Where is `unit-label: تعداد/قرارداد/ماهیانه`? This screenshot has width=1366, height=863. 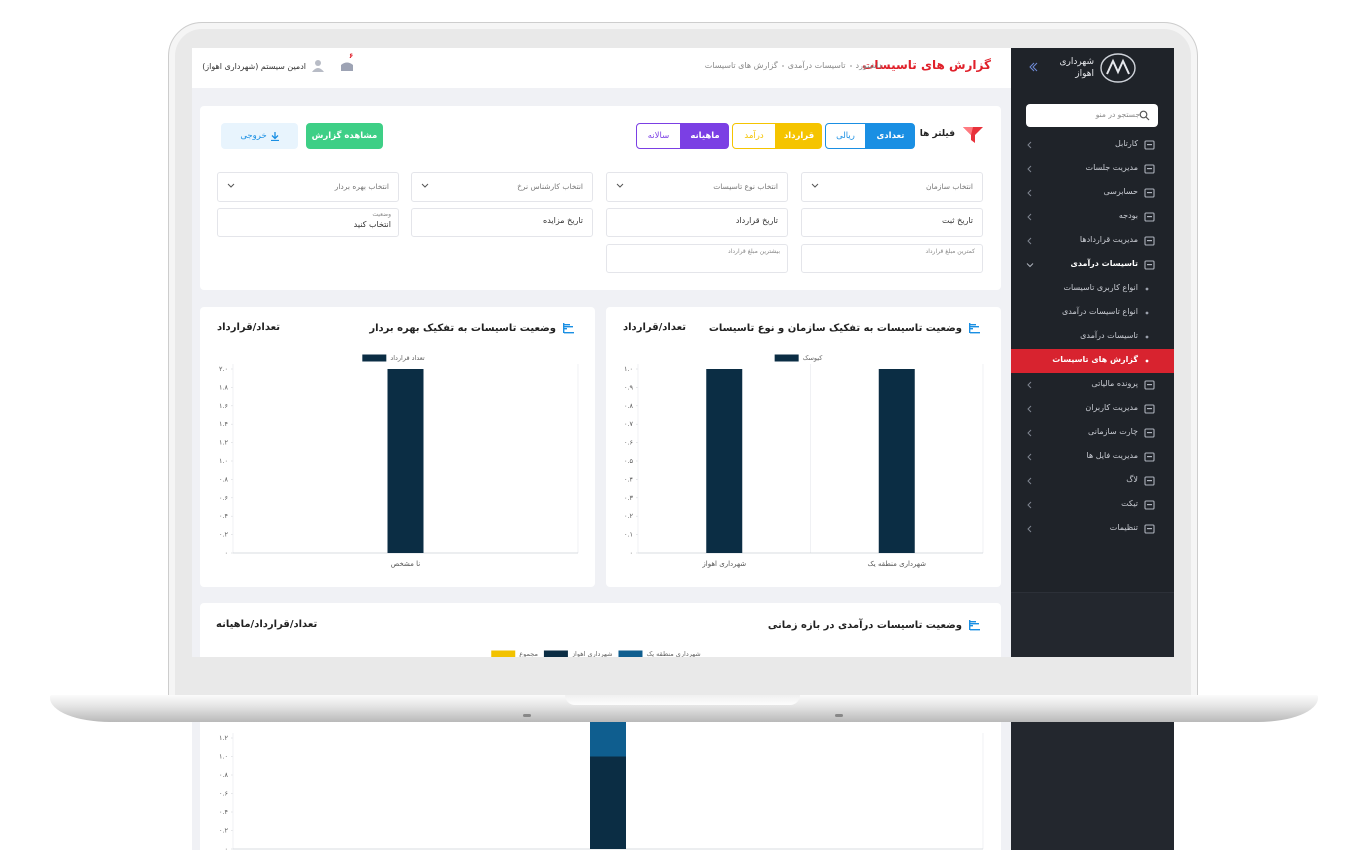
unit-label: تعداد/قرارداد/ماهیانه is located at coordinates (266, 624).